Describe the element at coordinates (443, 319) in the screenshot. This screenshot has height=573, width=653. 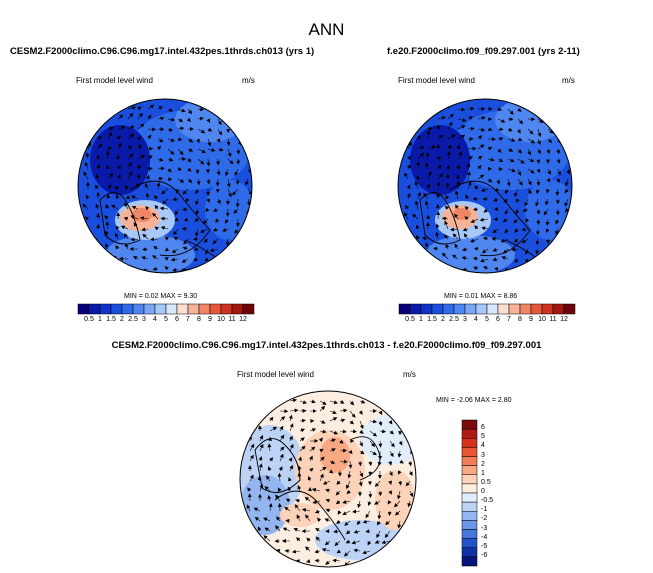
I see `colorbar-tick-label: 2` at that location.